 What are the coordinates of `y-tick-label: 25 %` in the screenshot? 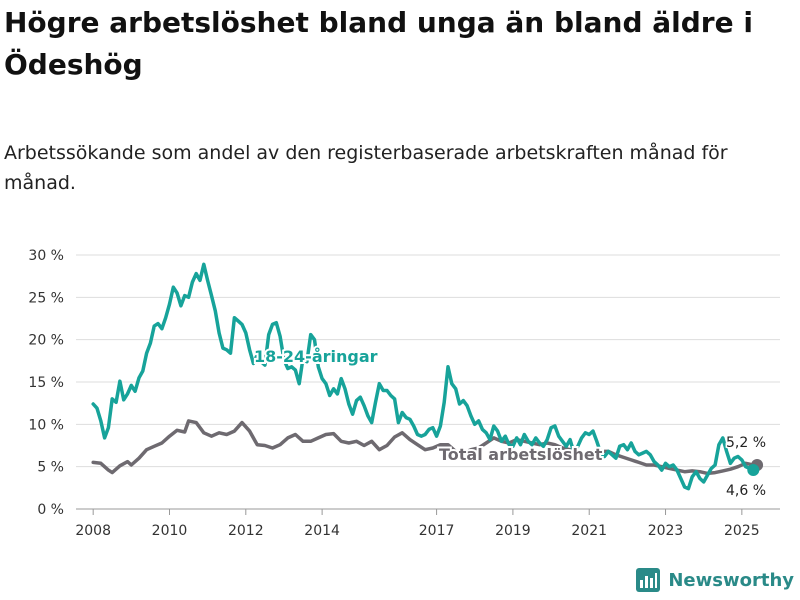 It's located at (46, 298).